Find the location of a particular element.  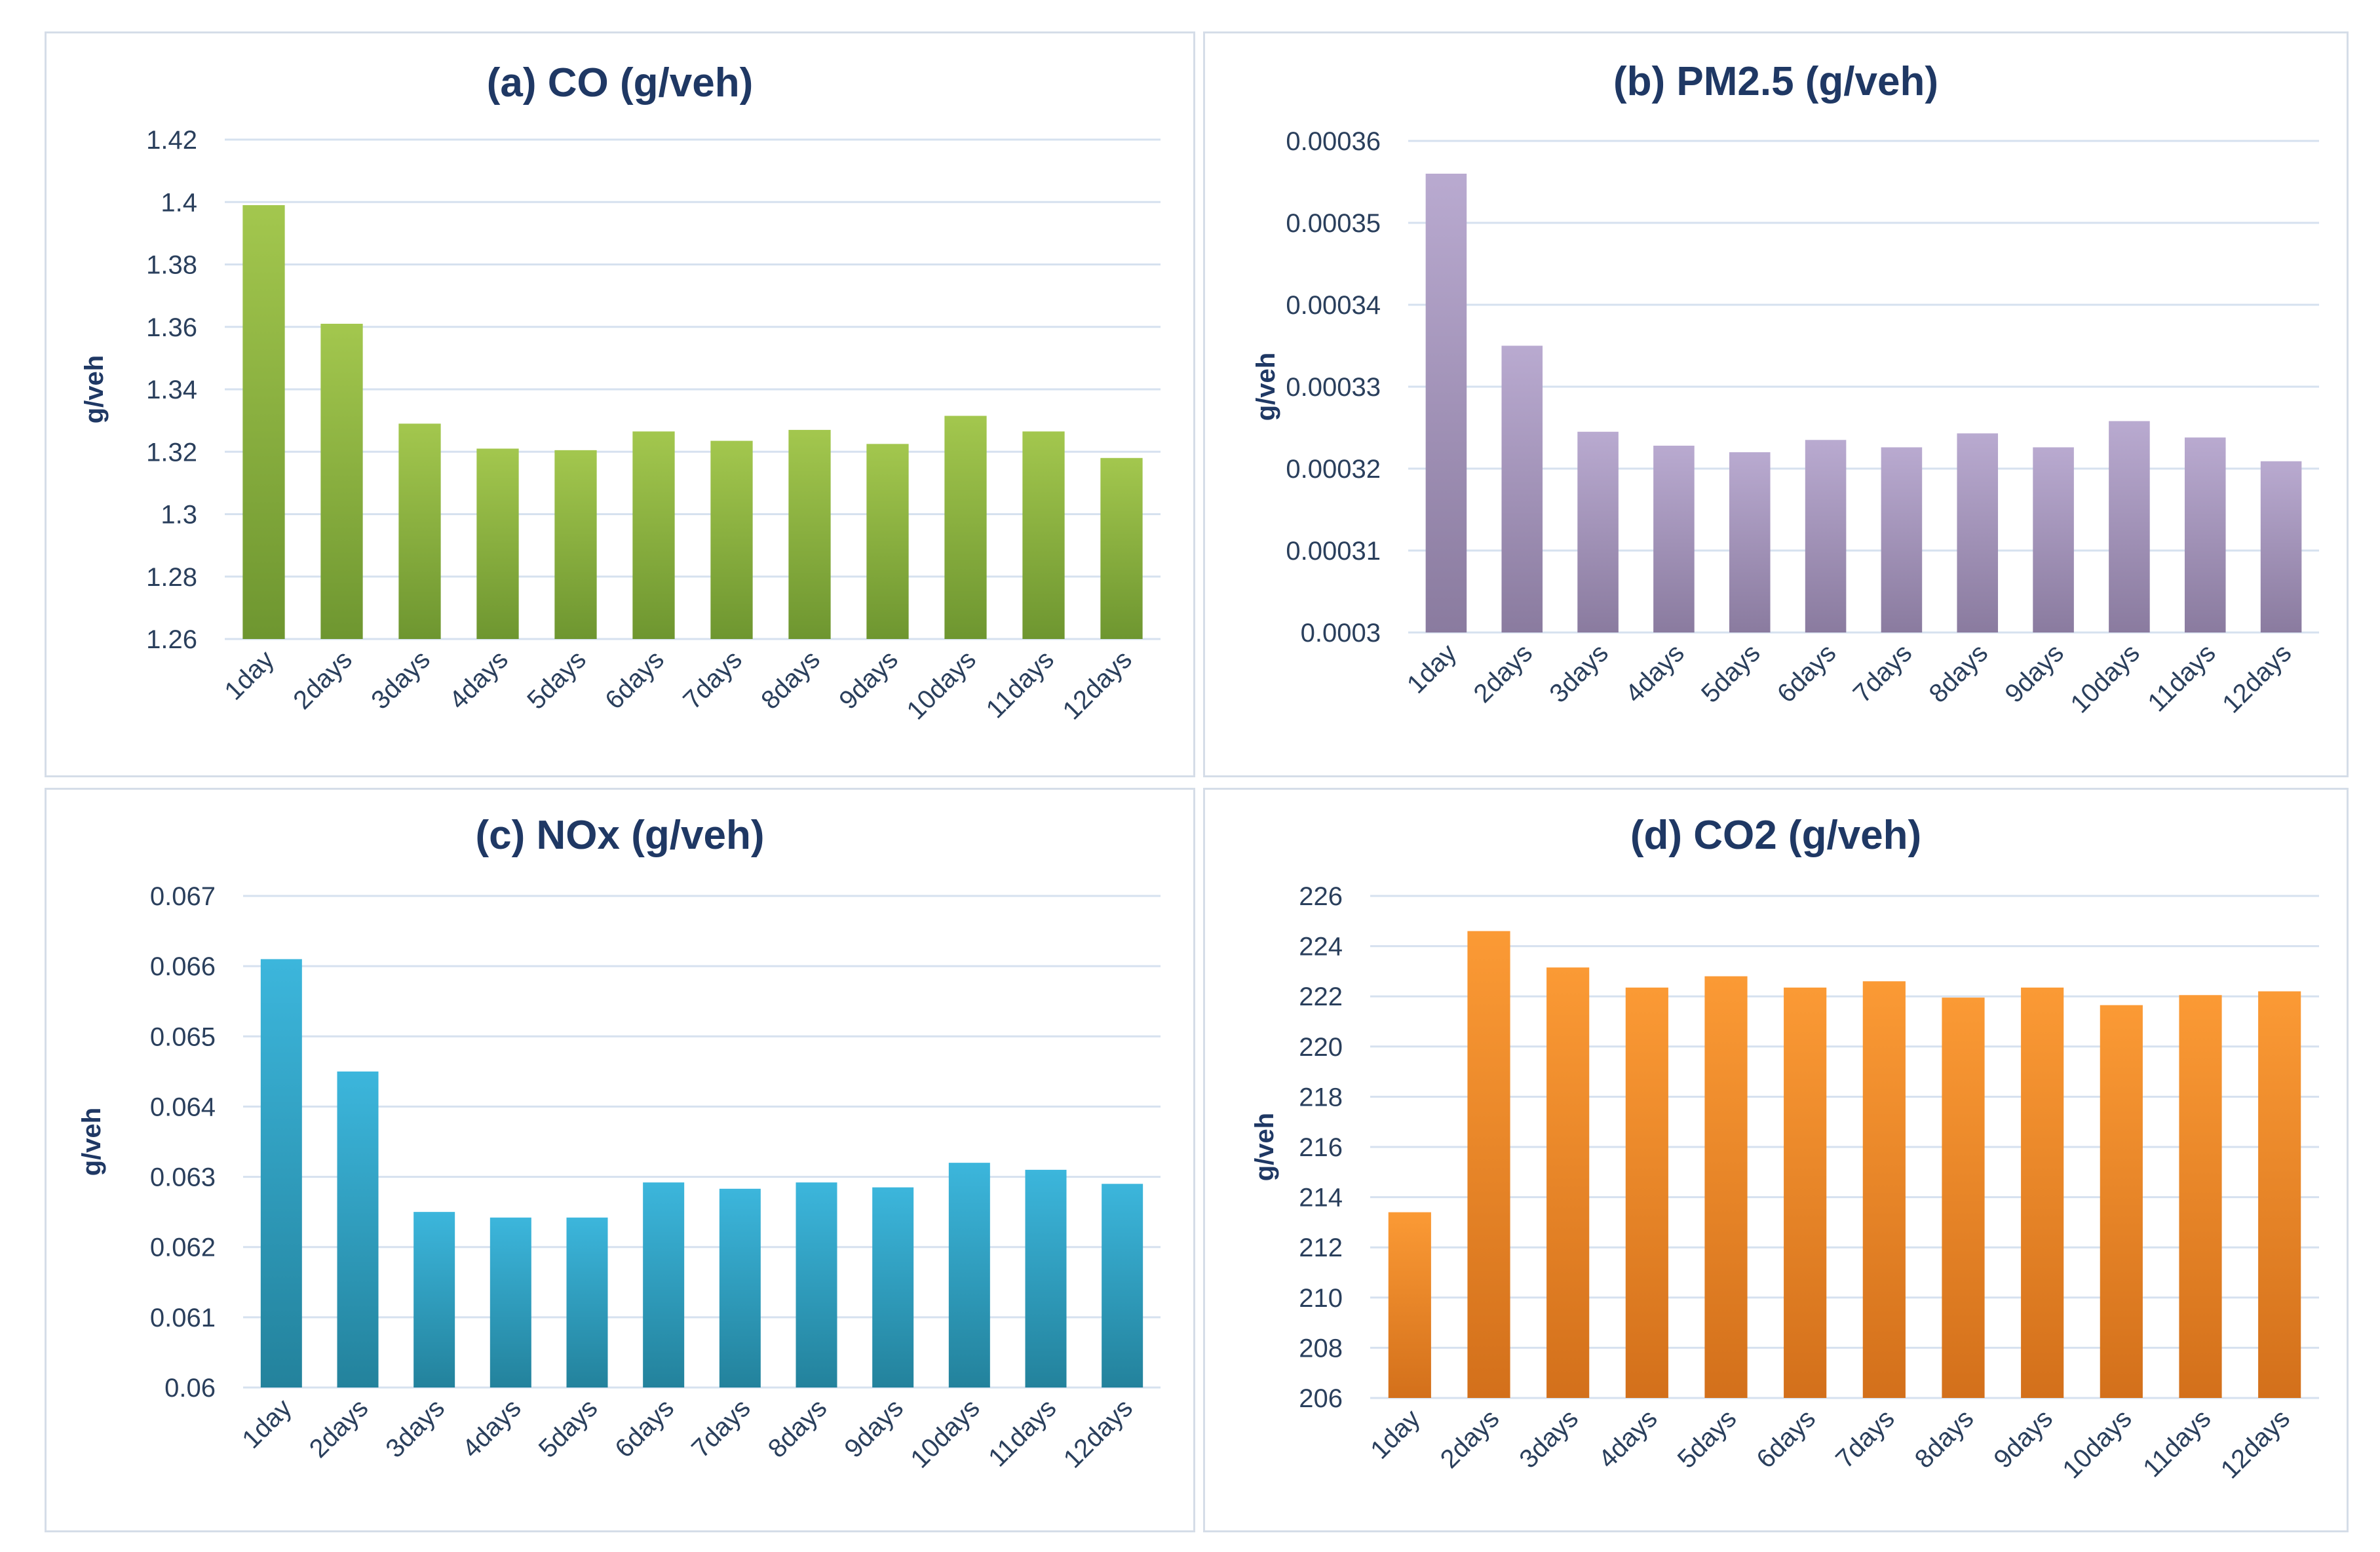

y-tick-label: 0.065 is located at coordinates (183, 1036).